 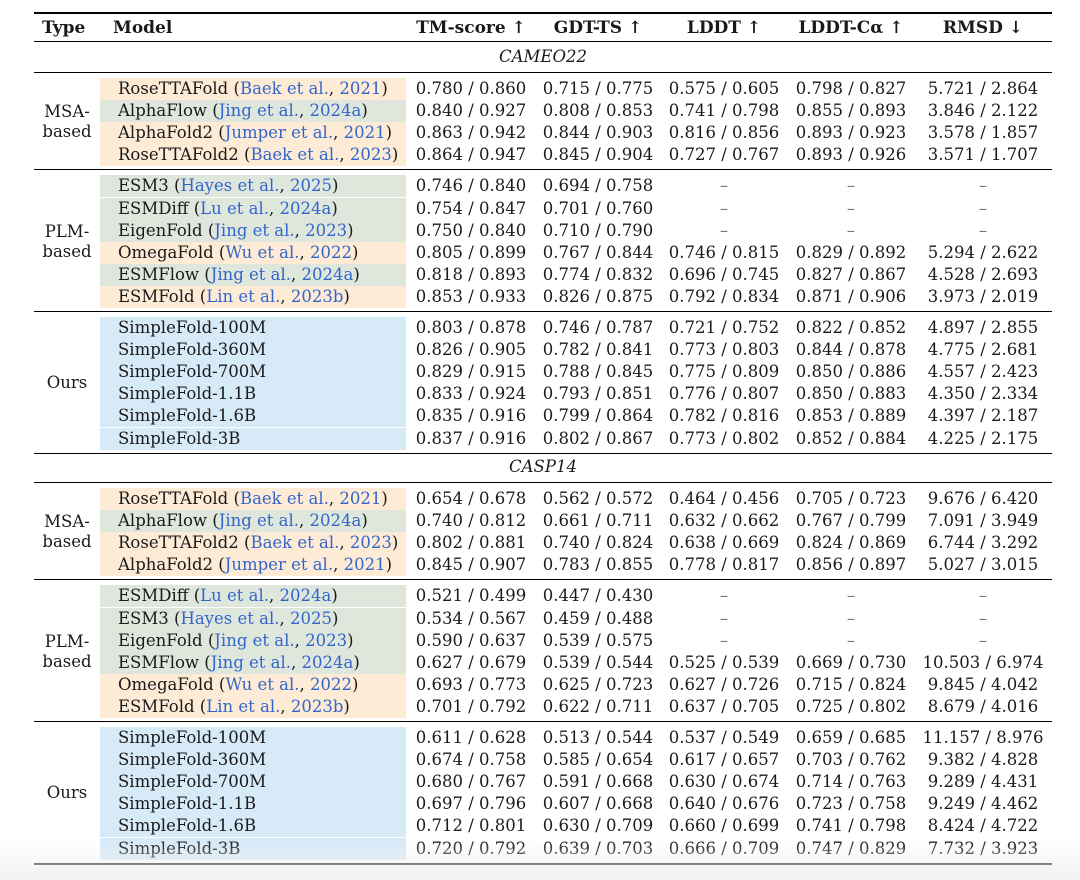 I want to click on metric-gdt: 0.774 / 0.832, so click(x=598, y=274).